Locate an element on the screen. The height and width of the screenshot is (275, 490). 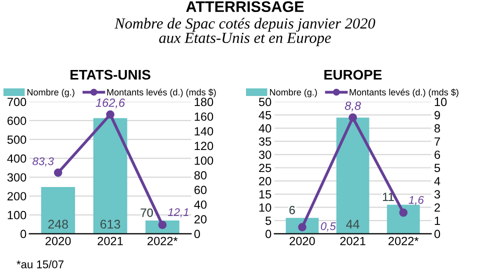
y-tick-label: 10 is located at coordinates (265, 207).